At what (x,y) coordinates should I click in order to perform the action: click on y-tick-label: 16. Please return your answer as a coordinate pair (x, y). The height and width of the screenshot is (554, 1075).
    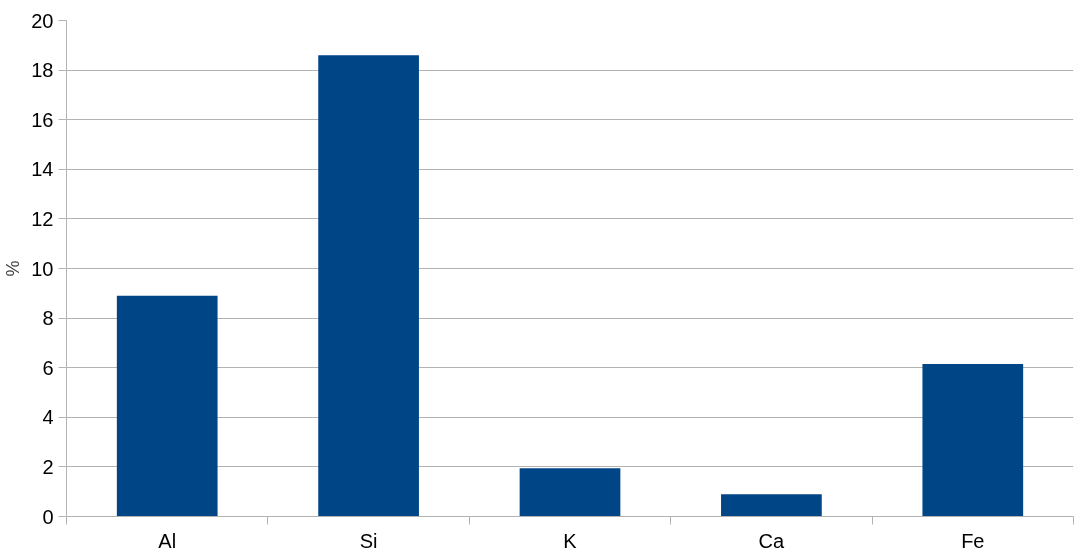
    Looking at the image, I should click on (42, 119).